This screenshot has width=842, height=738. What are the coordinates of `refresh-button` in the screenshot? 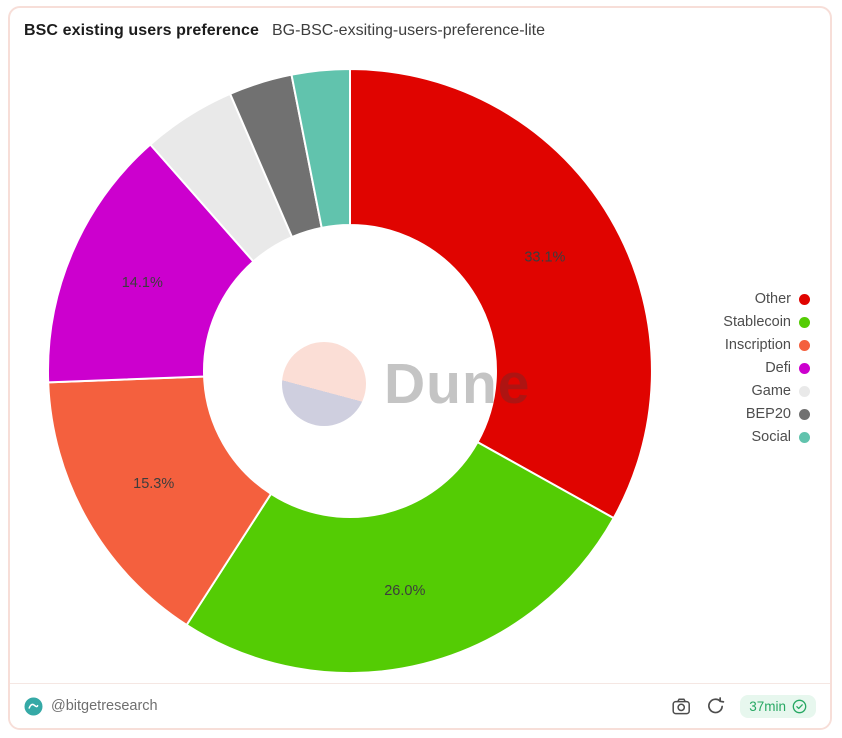 It's located at (715, 706).